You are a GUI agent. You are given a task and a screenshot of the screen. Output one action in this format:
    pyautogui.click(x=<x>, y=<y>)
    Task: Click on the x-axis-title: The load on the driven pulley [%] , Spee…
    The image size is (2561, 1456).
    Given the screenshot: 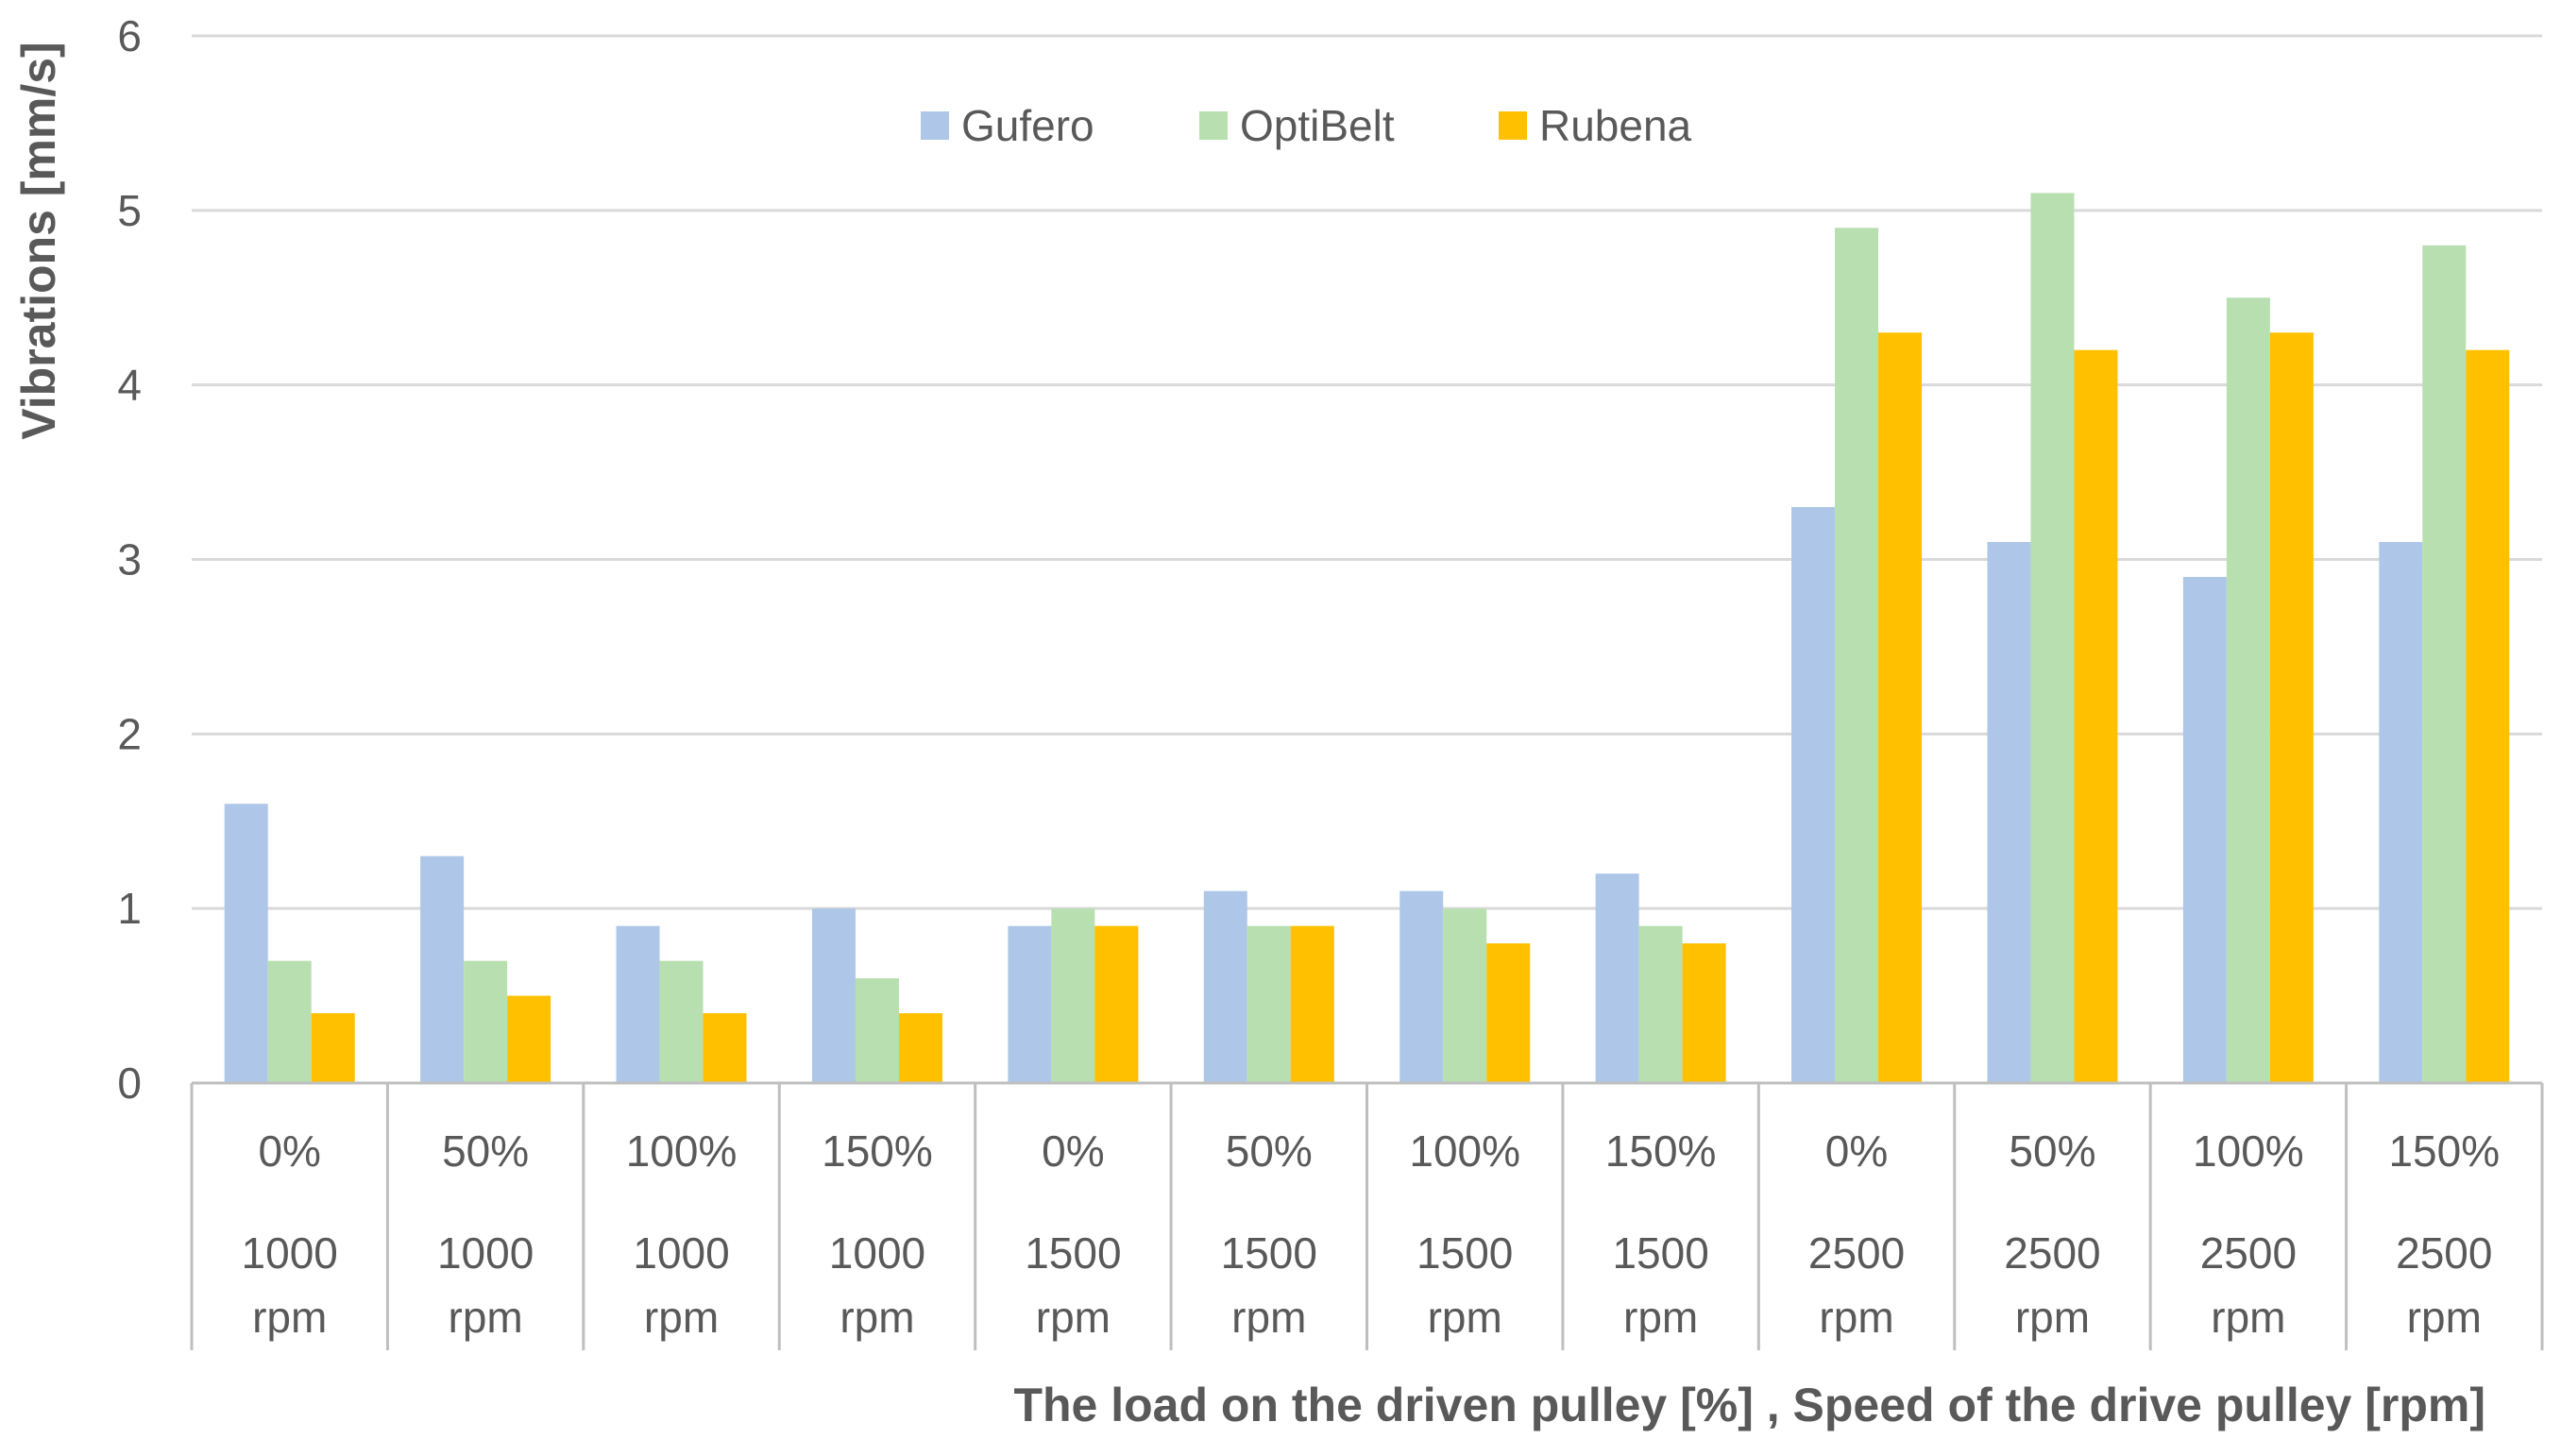 What is the action you would take?
    pyautogui.click(x=1749, y=1405)
    